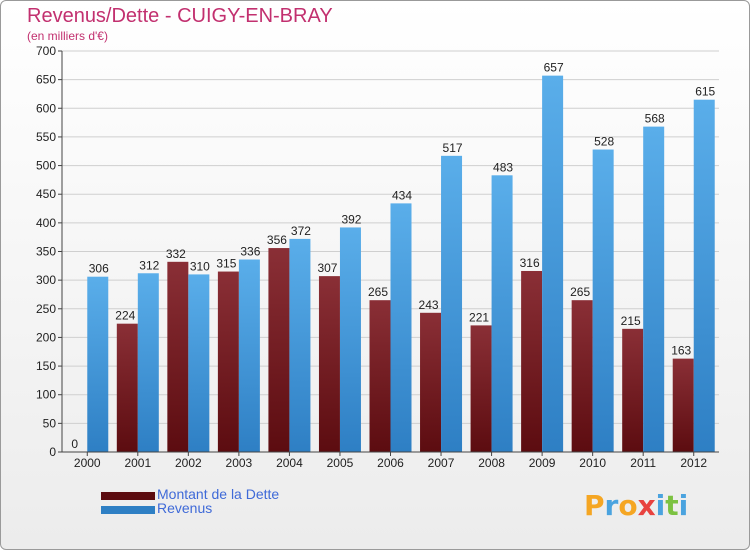  What do you see at coordinates (681, 351) in the screenshot?
I see `data-label-debt-2012: 163` at bounding box center [681, 351].